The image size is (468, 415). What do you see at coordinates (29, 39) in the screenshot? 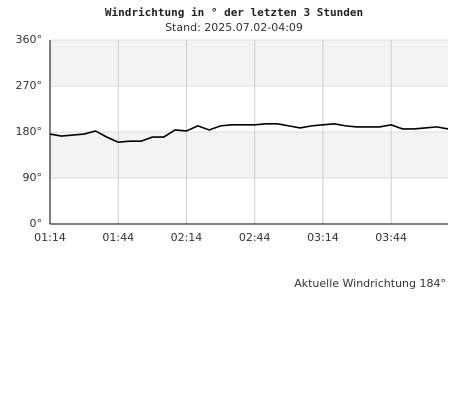
I see `y-tick-label: 360°` at bounding box center [29, 39].